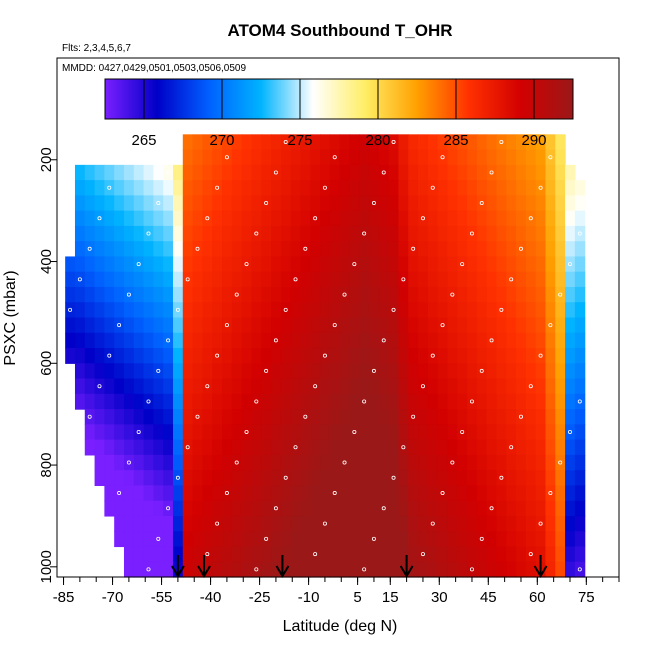  I want to click on x-tick-label: 5, so click(357, 597).